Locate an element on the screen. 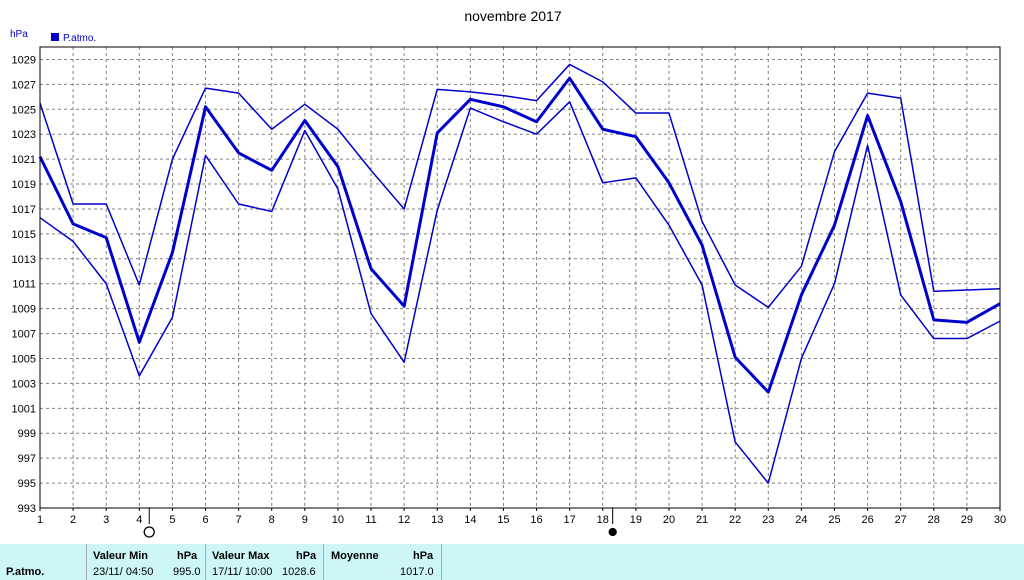  y-tick-label: 1021 is located at coordinates (24, 160).